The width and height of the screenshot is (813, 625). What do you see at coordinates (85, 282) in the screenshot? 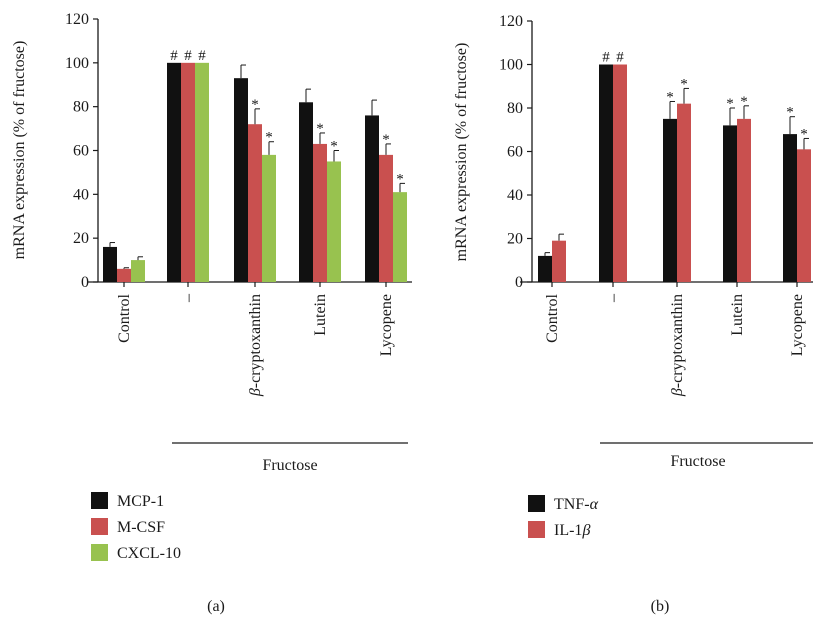
I see `y-tick-label-a: 0` at bounding box center [85, 282].